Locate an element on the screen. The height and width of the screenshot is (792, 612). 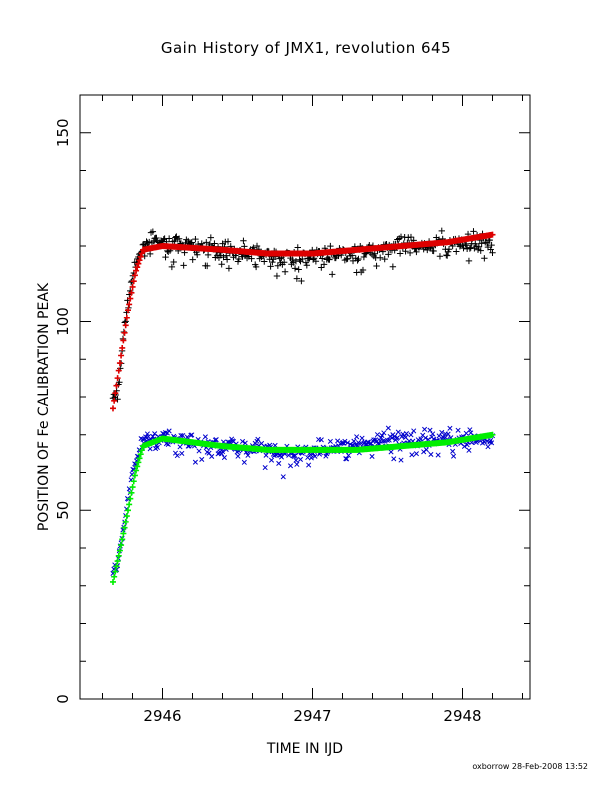
chart-title: Gain History of JMX1, revolution 645 is located at coordinates (306, 48).